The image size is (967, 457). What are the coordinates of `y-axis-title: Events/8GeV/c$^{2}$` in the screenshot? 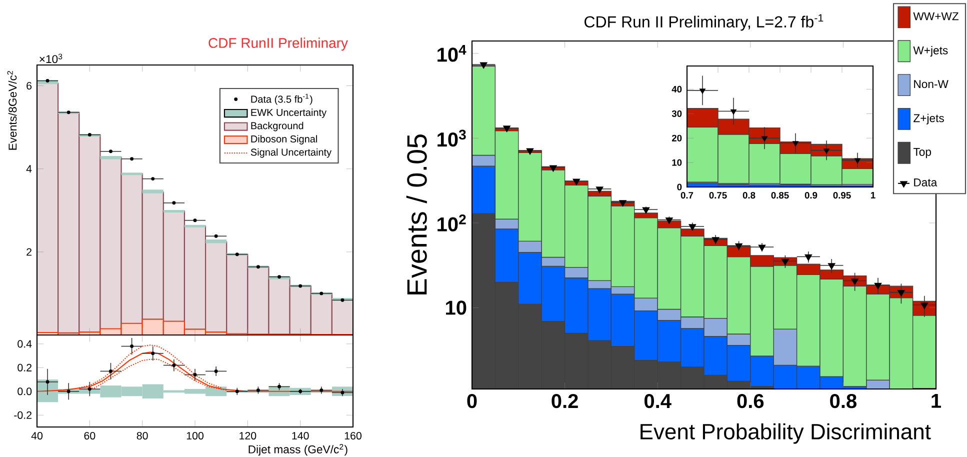 It's located at (12, 110).